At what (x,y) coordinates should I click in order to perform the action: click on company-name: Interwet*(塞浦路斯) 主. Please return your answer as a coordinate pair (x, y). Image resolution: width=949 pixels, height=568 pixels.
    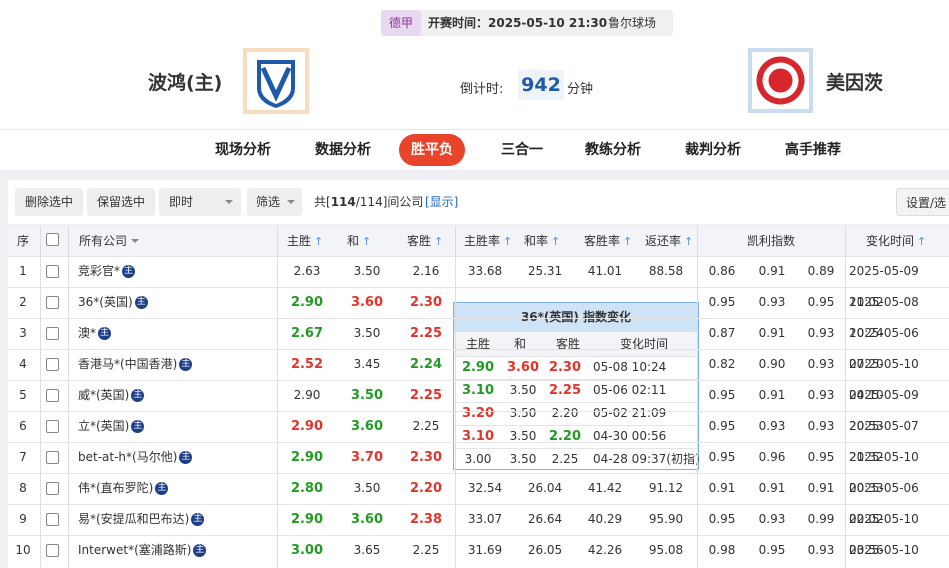
    Looking at the image, I should click on (142, 550).